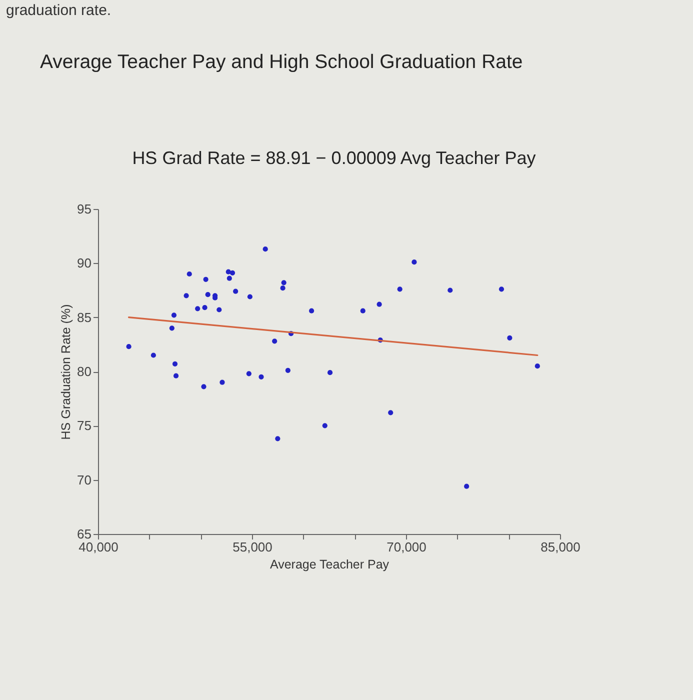 Image resolution: width=693 pixels, height=700 pixels. Describe the element at coordinates (84, 534) in the screenshot. I see `y-tick-label: 65` at that location.